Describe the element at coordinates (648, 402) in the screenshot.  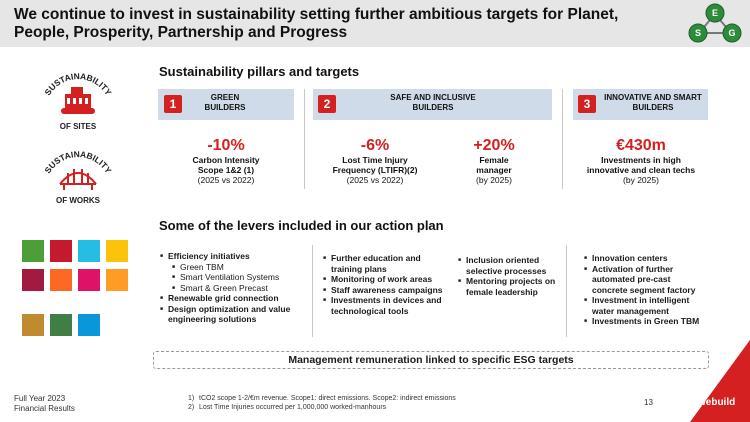
I see `page-number: 13` at that location.